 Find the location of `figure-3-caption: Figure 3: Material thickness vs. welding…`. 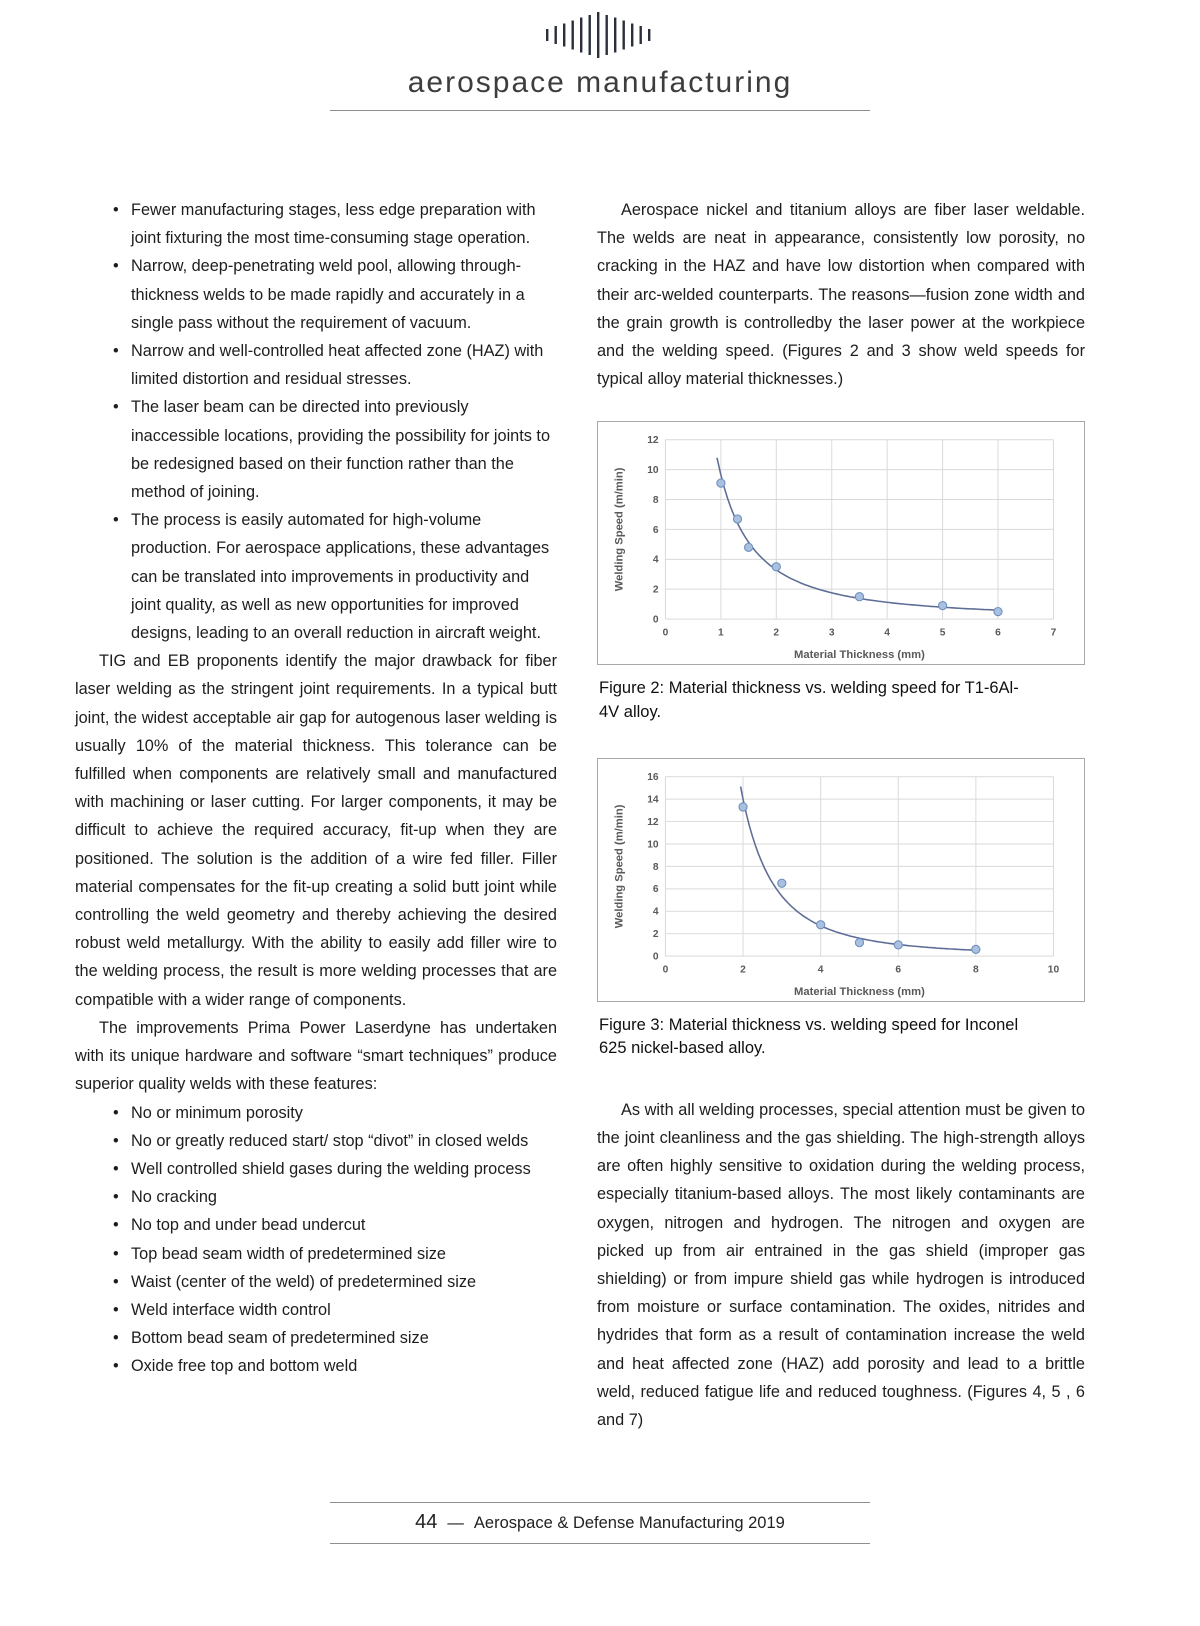

figure-3-caption: Figure 3: Material thickness vs. welding… is located at coordinates (809, 1036).